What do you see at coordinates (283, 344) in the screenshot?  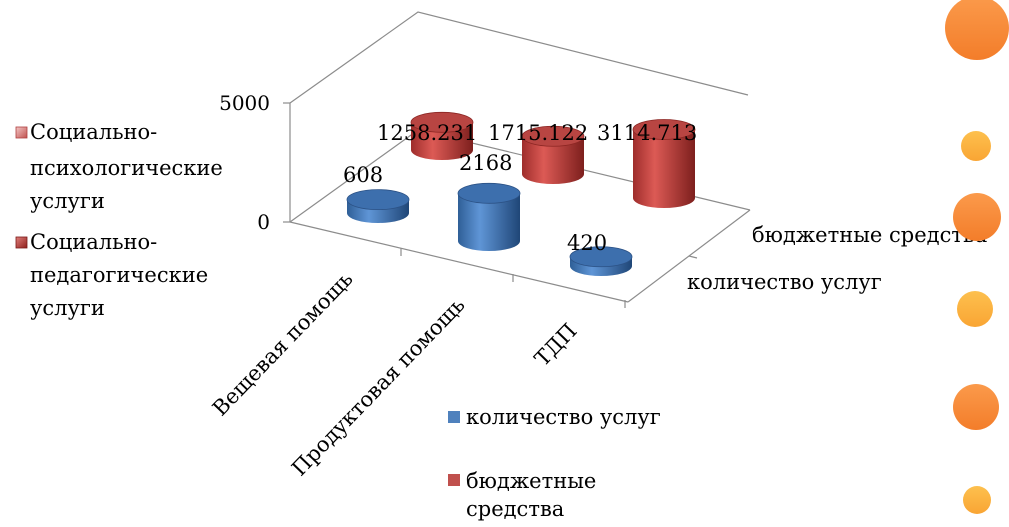 I see `x-category-label: Вещевая помощь` at bounding box center [283, 344].